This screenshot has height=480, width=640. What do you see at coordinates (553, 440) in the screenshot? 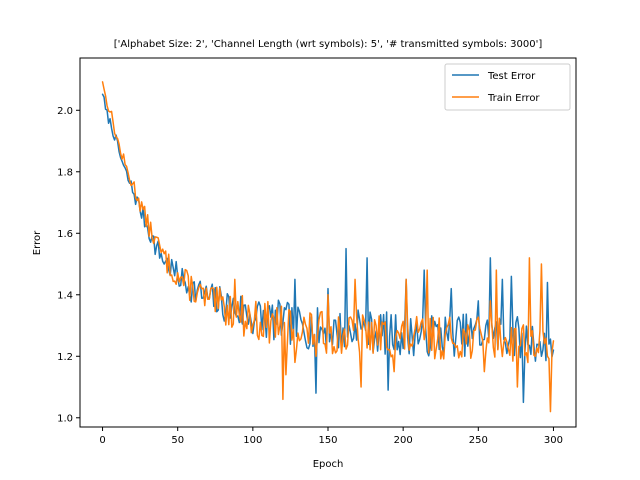
I see `x-tick-label: 300` at bounding box center [553, 440].